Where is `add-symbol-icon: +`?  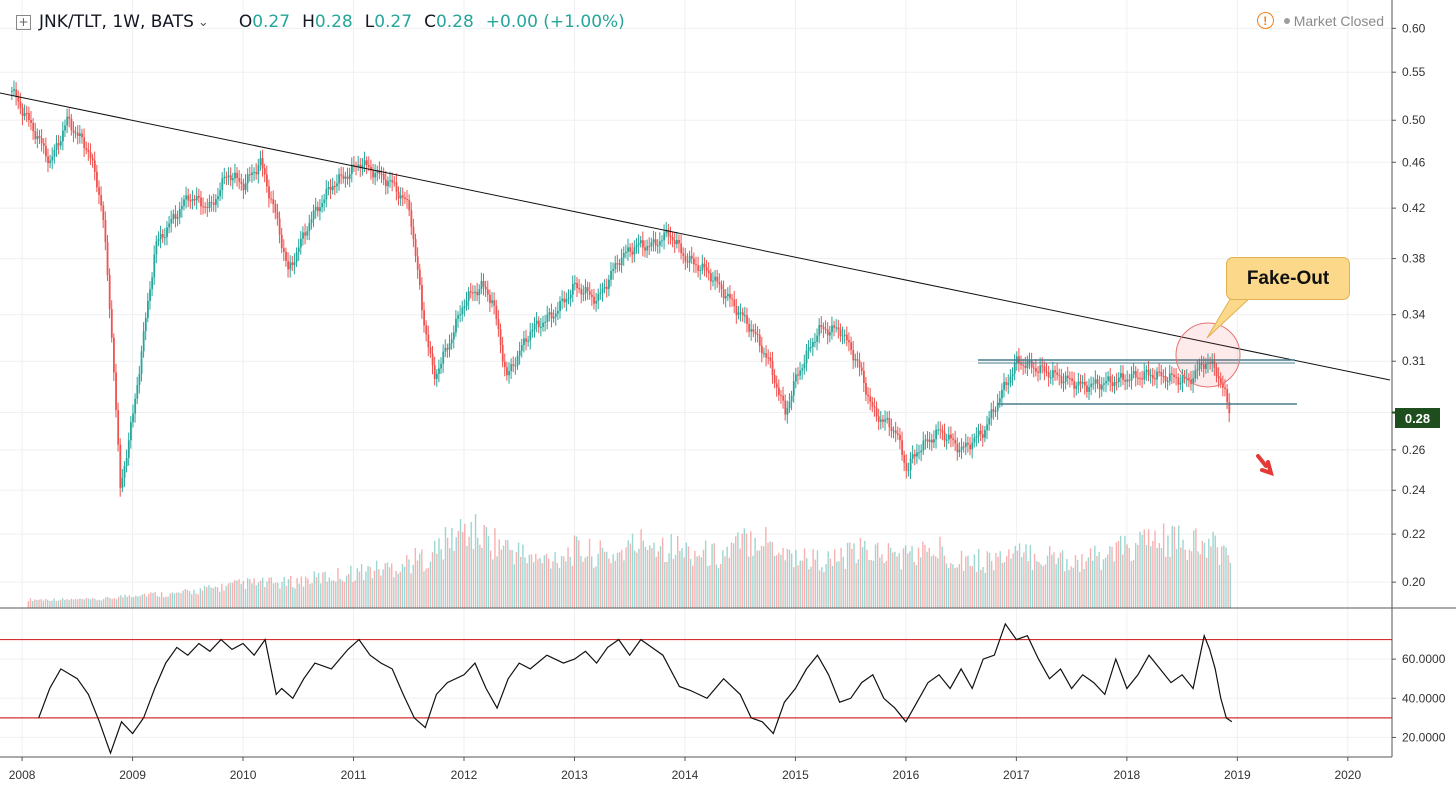
add-symbol-icon: + is located at coordinates (23, 22).